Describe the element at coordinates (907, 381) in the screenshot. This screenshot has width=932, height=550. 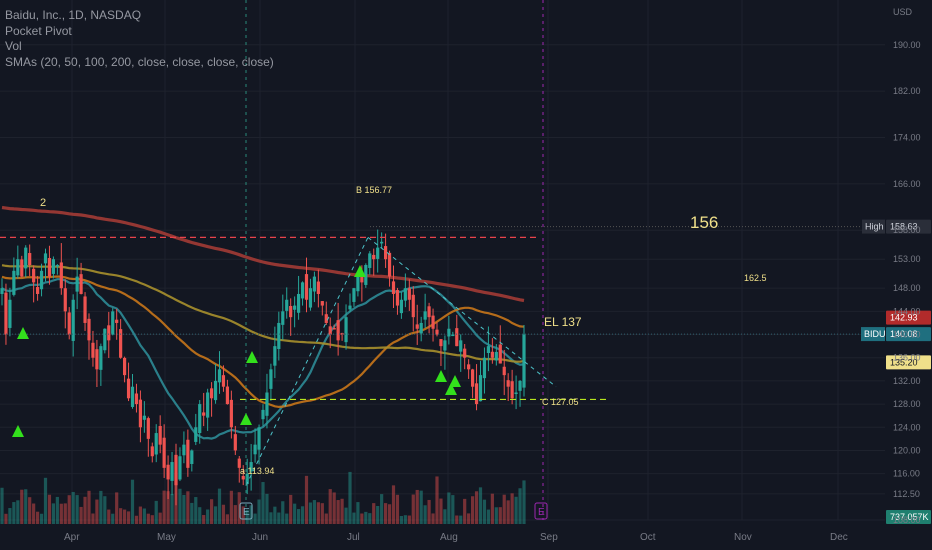
I see `price-tick: 132.00` at that location.